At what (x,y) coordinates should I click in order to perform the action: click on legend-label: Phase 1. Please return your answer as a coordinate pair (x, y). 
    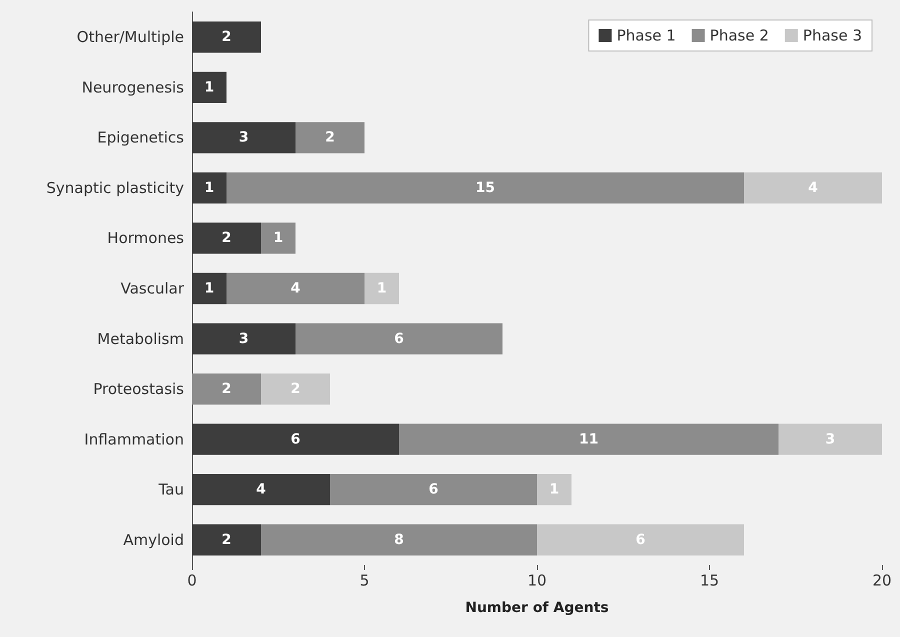
    Looking at the image, I should click on (646, 35).